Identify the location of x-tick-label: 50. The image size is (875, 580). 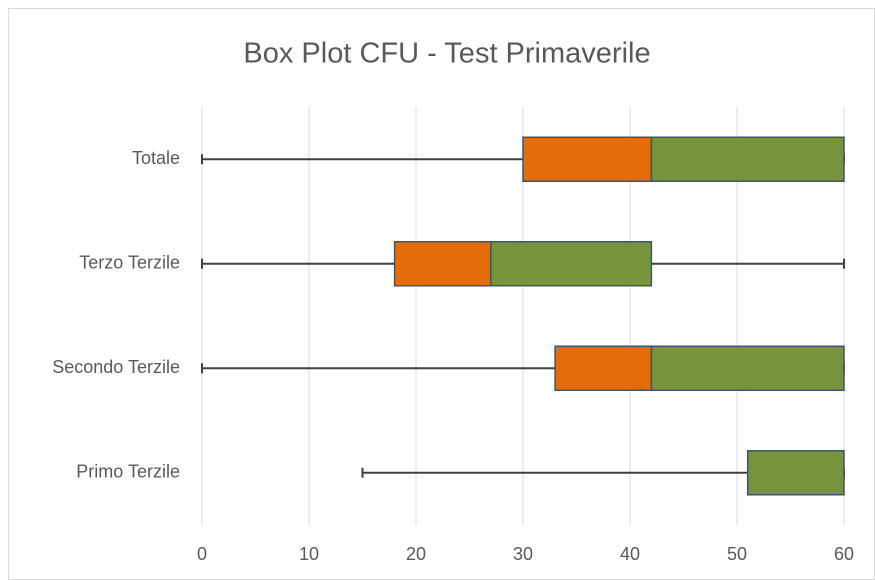
(737, 554).